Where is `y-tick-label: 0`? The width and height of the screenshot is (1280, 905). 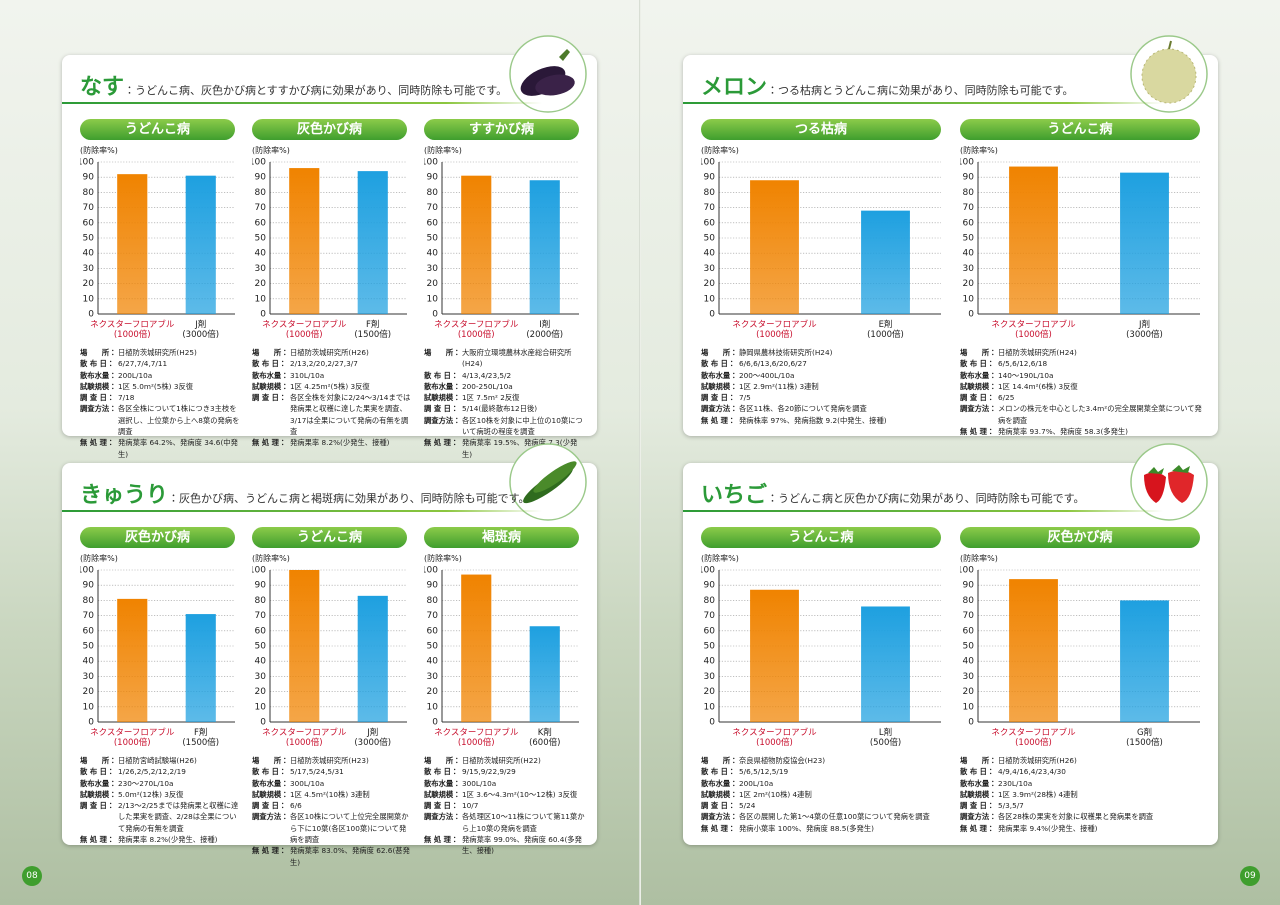
y-tick-label: 0 is located at coordinates (91, 723).